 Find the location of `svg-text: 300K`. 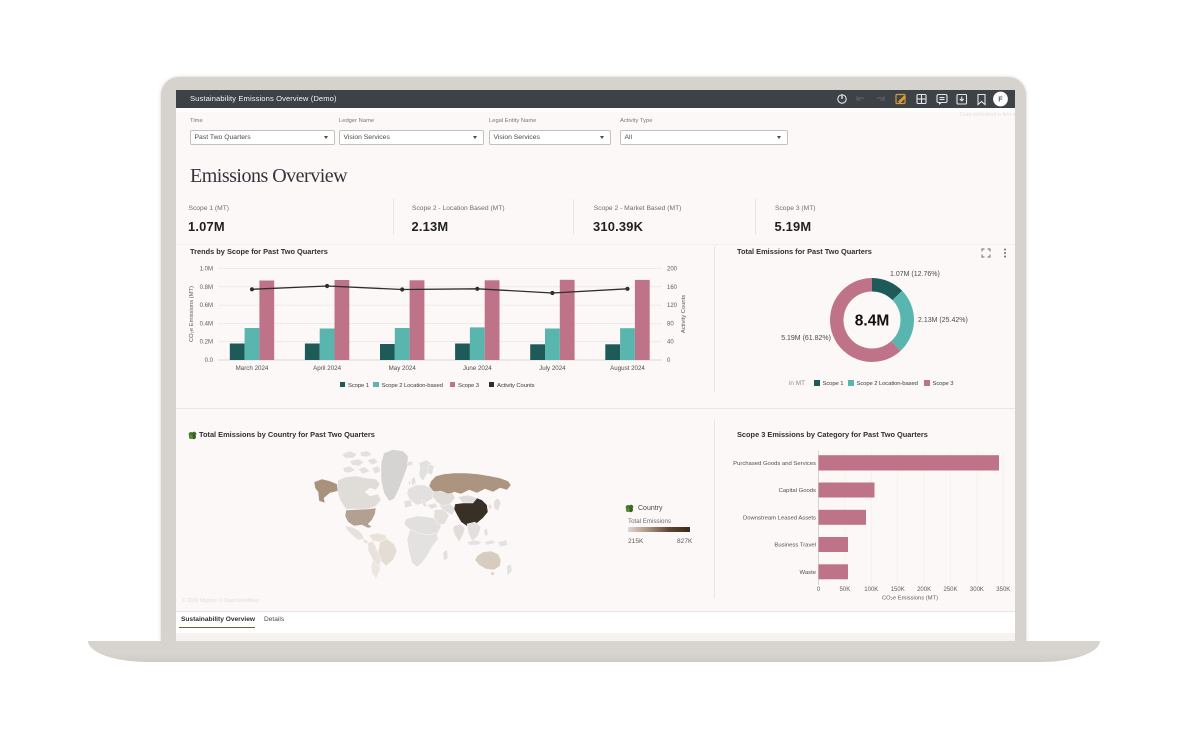

svg-text: 300K is located at coordinates (977, 590).